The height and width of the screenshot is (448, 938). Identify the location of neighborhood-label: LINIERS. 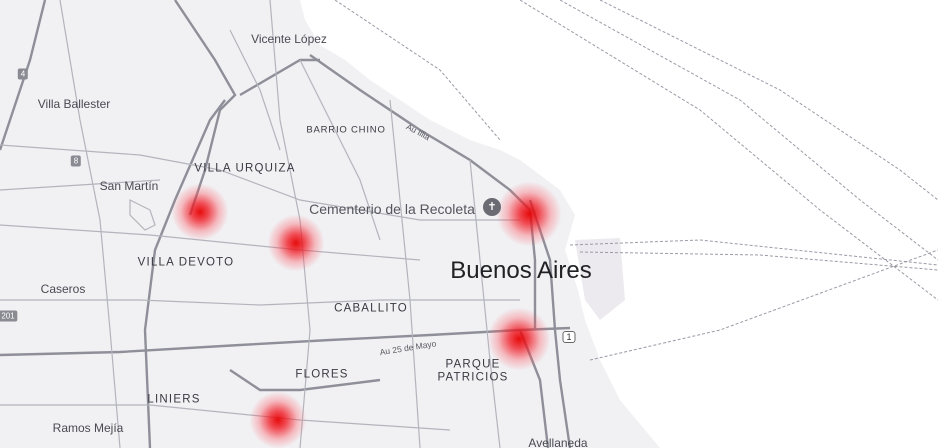
(174, 399).